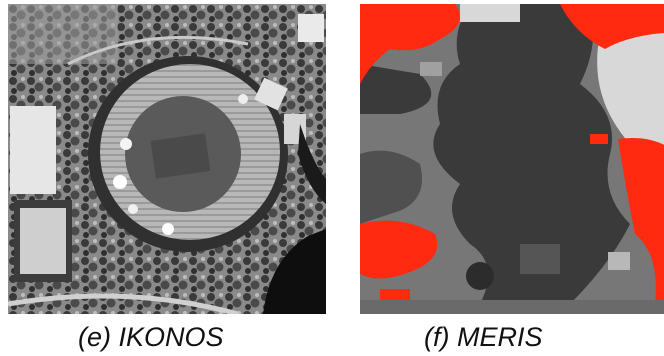 The height and width of the screenshot is (356, 664). Describe the element at coordinates (33, 150) in the screenshot. I see `building-left` at that location.